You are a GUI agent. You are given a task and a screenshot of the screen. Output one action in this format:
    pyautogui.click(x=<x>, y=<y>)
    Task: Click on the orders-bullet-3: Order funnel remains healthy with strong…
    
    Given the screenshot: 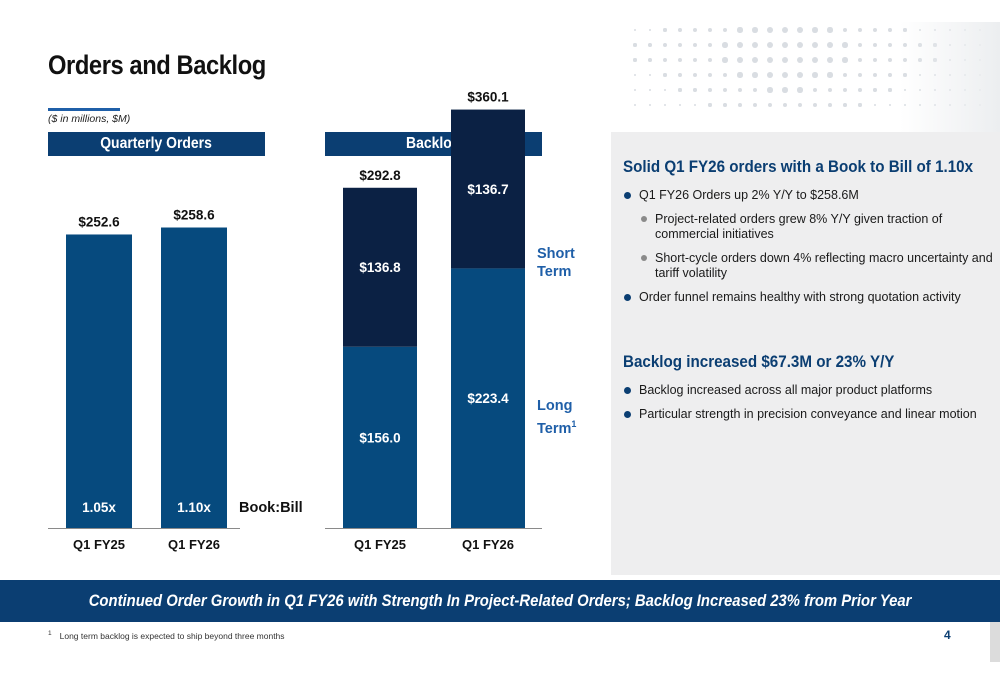 What is the action you would take?
    pyautogui.click(x=808, y=298)
    